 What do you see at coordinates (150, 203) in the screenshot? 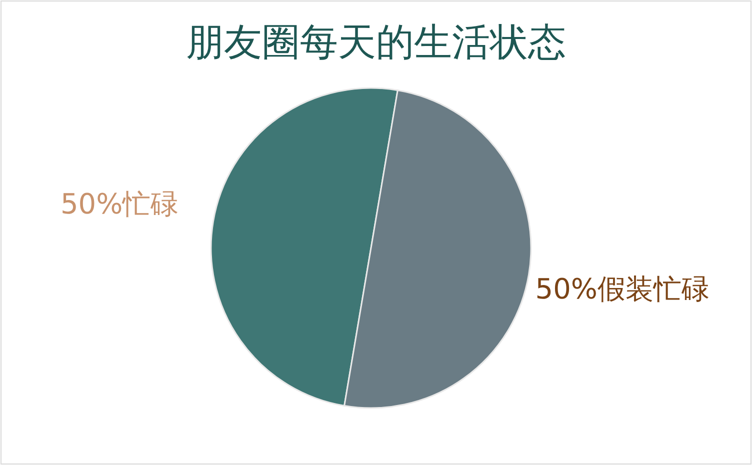
I see `slice-label: 忙碌` at bounding box center [150, 203].